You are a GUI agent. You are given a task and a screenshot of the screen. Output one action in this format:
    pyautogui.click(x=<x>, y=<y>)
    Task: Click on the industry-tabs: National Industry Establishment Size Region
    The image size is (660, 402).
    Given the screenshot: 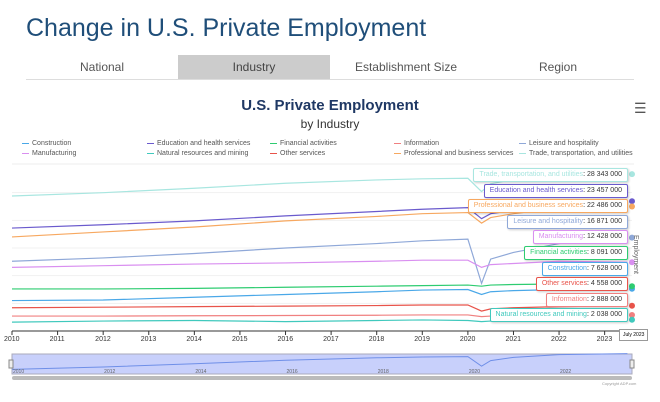 What is the action you would take?
    pyautogui.click(x=330, y=67)
    